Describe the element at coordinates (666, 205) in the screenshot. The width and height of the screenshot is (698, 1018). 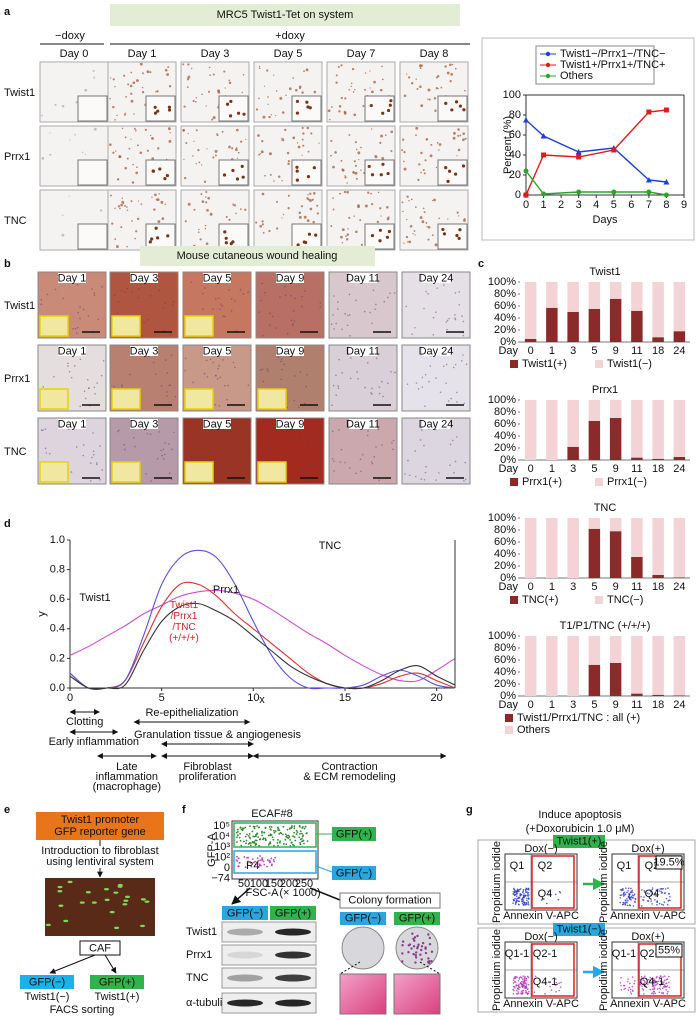
I see `x-tick-label: 8` at that location.